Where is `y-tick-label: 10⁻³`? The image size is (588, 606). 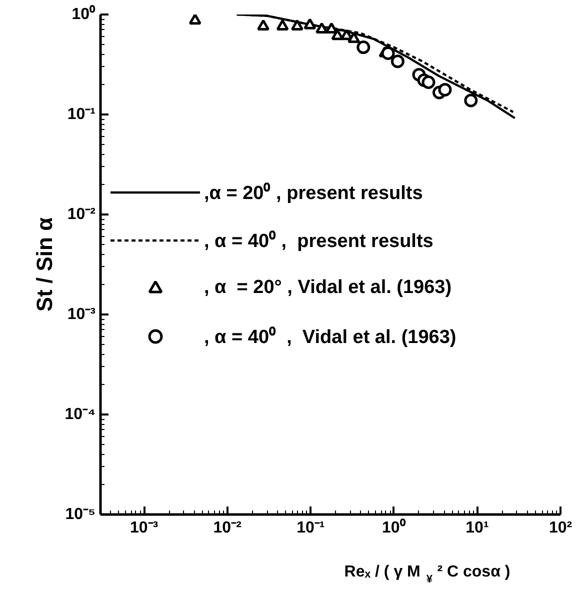 y-tick-label: 10⁻³ is located at coordinates (81, 314).